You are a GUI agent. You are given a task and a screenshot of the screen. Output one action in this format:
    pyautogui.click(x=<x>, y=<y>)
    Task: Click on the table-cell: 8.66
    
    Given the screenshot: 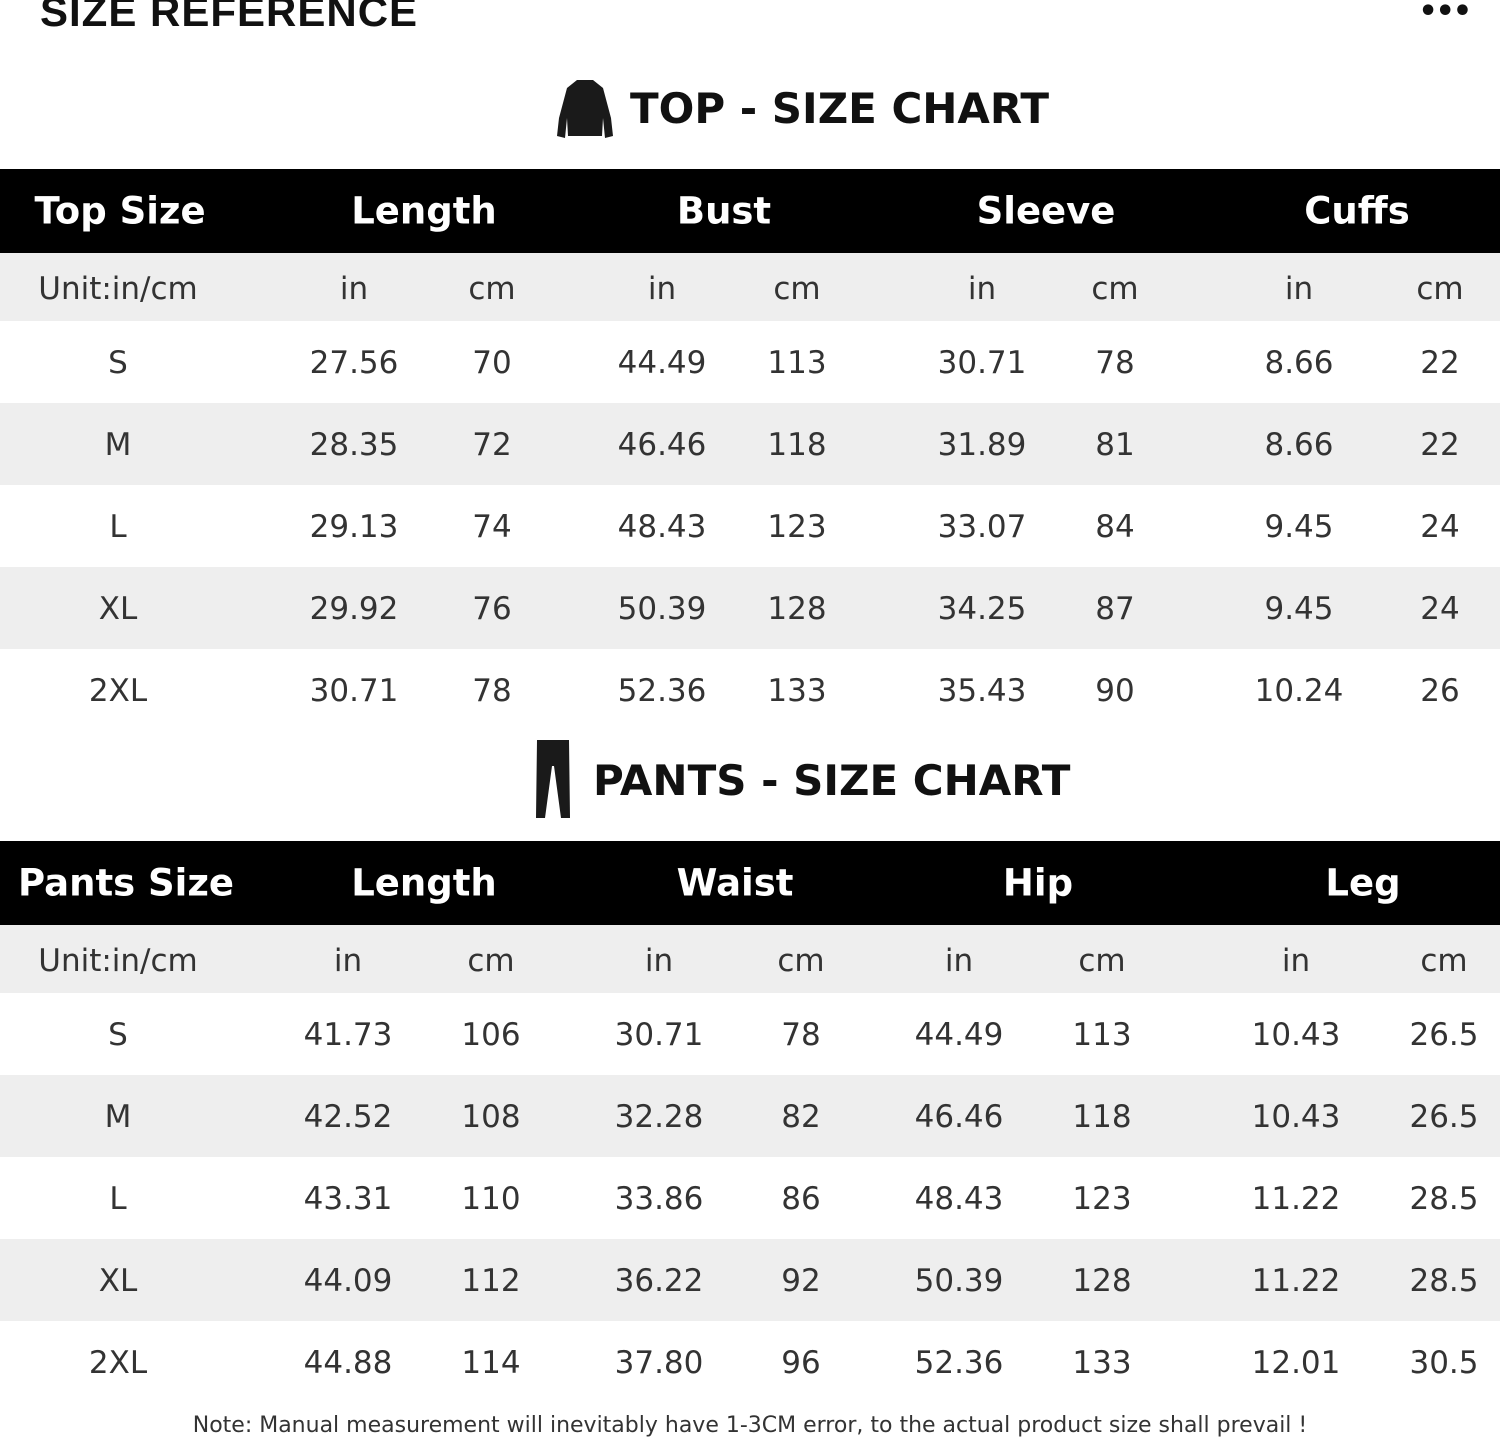 What is the action you would take?
    pyautogui.click(x=1299, y=363)
    